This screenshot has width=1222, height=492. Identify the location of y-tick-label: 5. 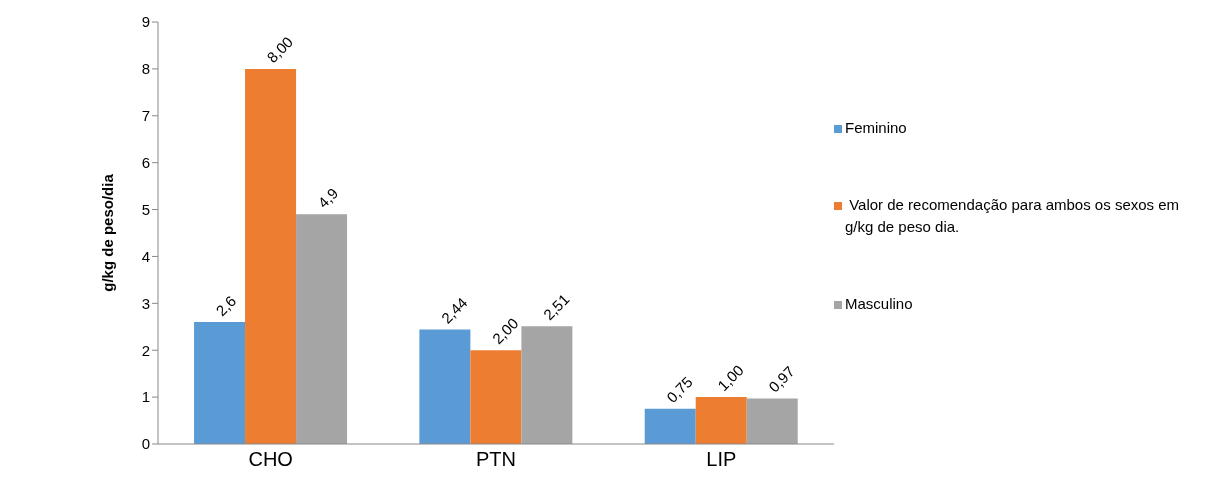
(145, 209).